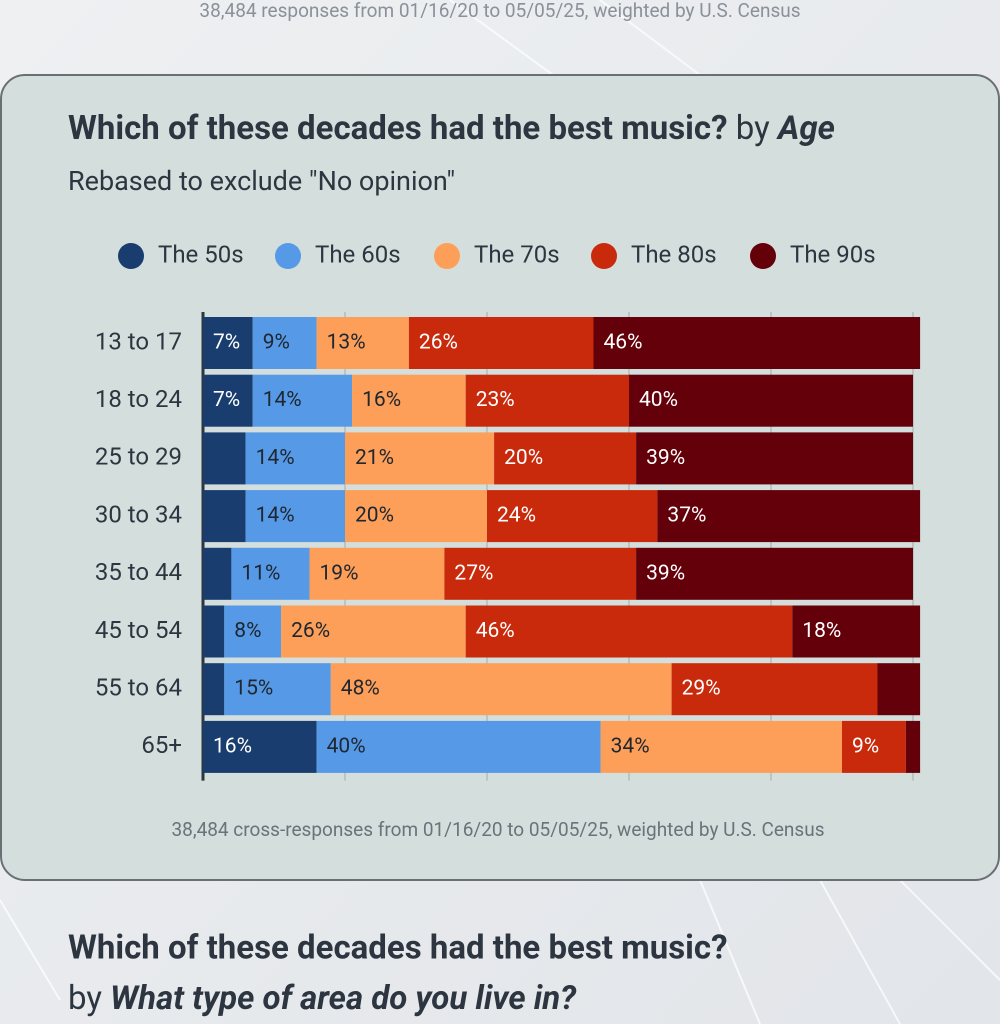 Image resolution: width=1000 pixels, height=1024 pixels. I want to click on legend-label: The 70s, so click(517, 254).